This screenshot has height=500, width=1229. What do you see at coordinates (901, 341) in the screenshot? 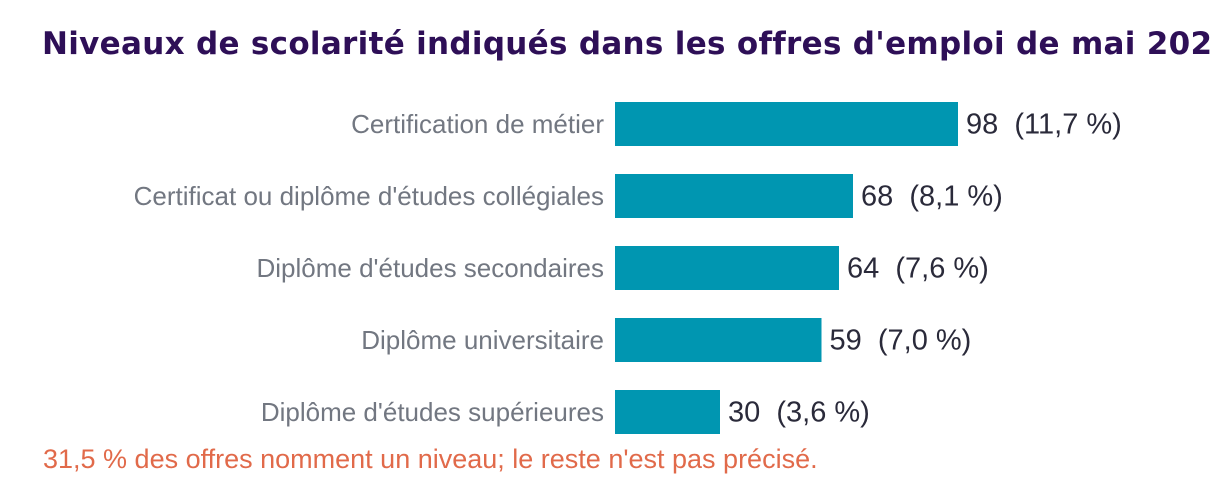
I see `value-label: 59 (7,0 %)` at bounding box center [901, 341].